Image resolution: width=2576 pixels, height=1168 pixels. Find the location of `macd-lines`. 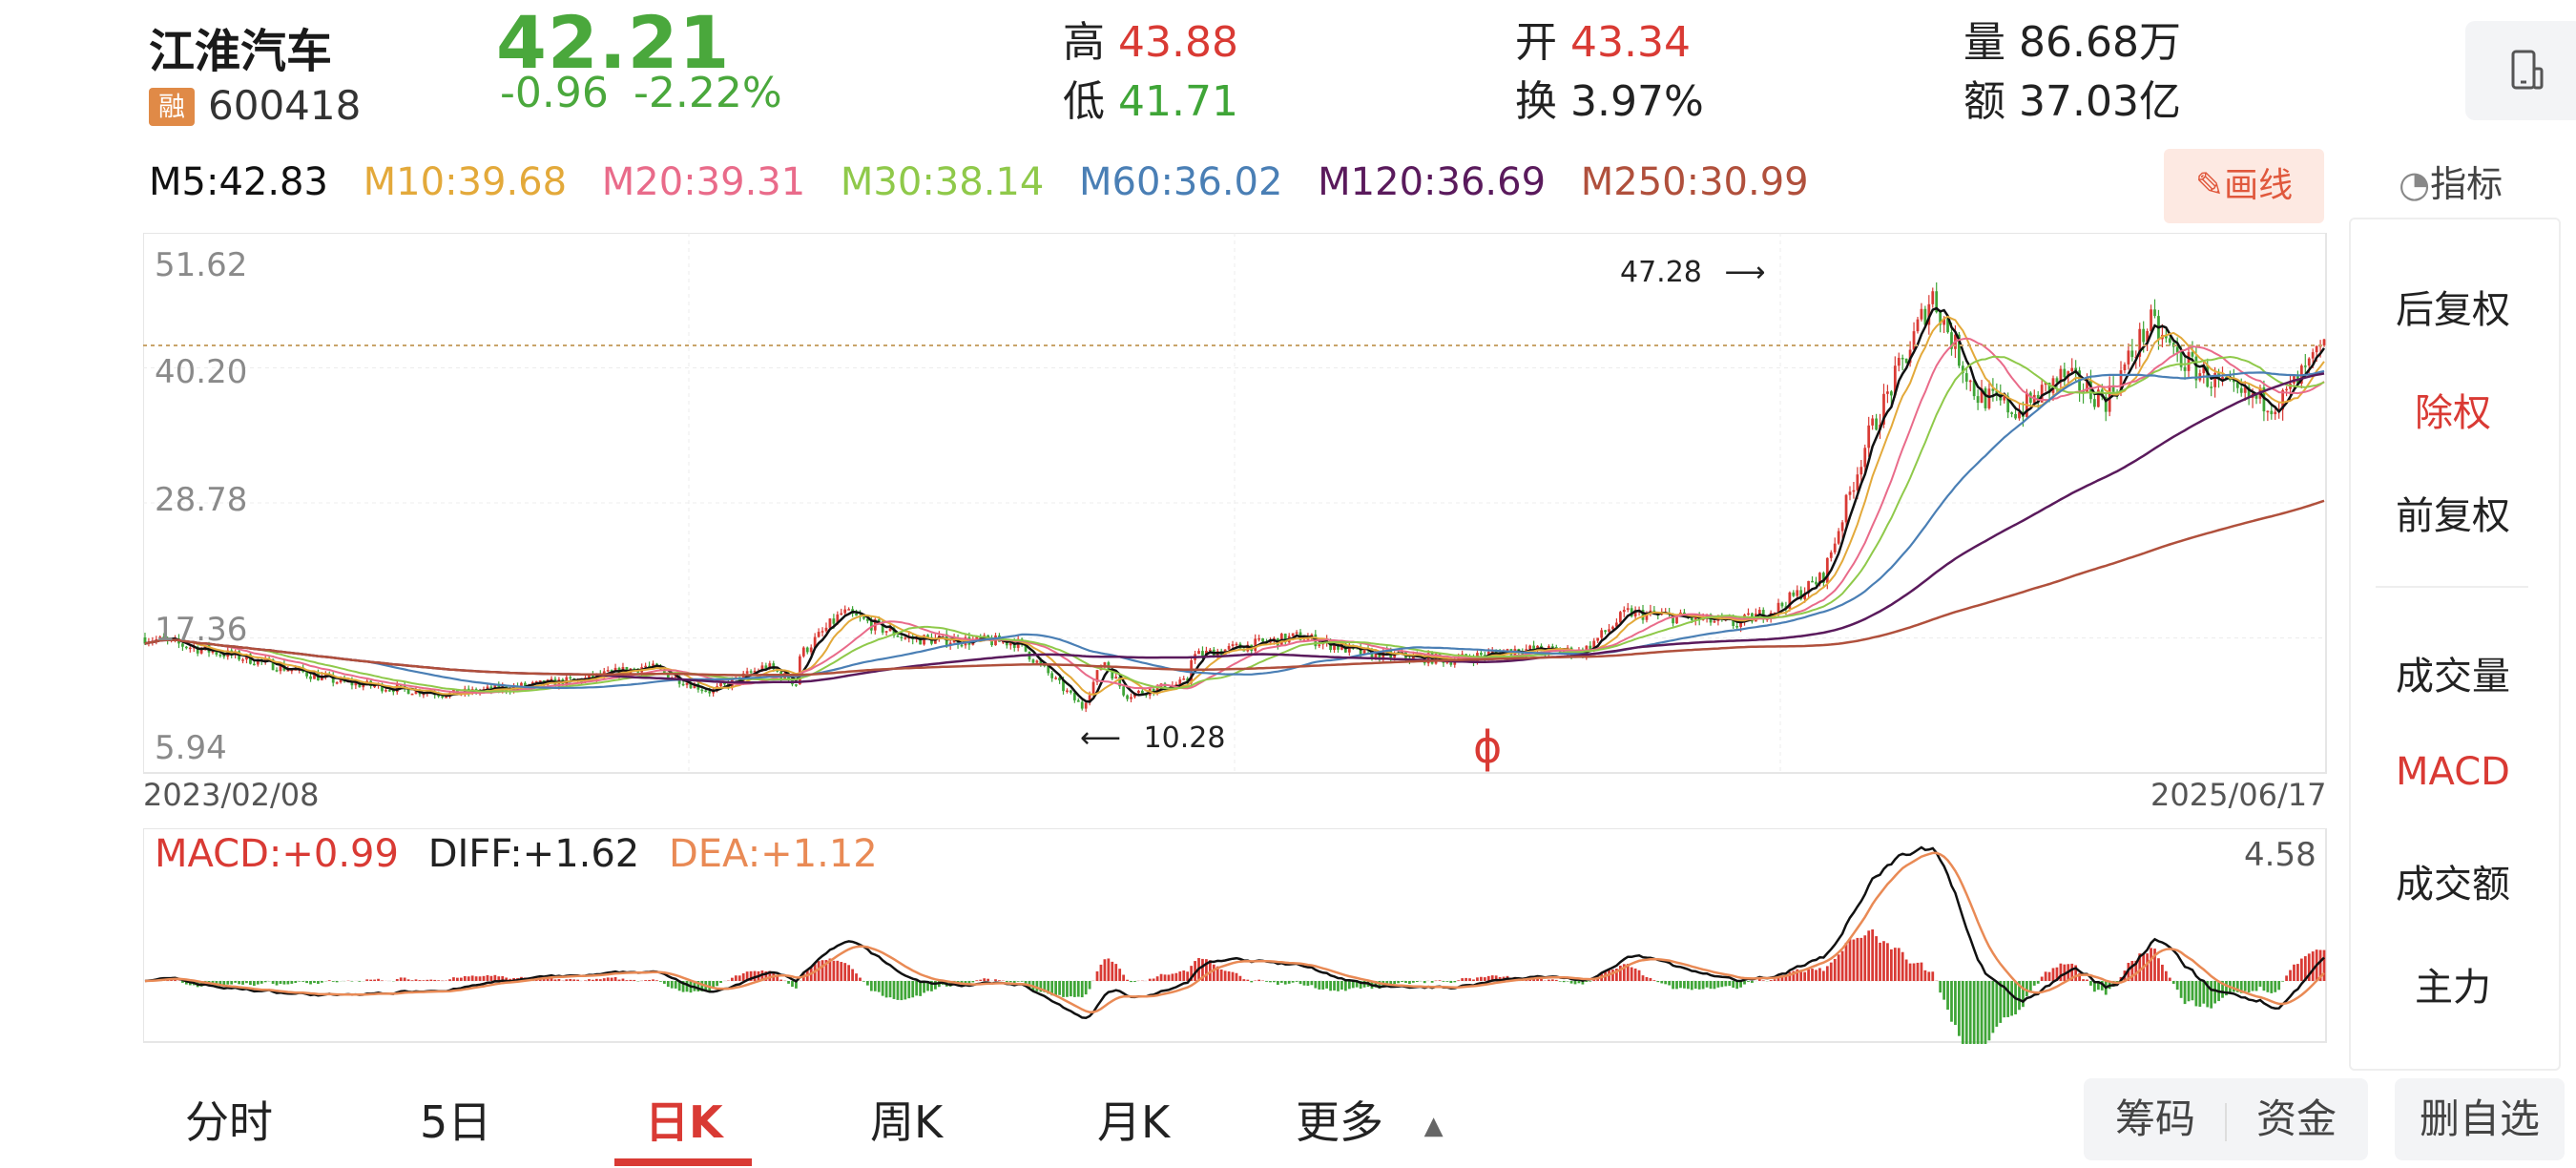

macd-lines is located at coordinates (1234, 932).